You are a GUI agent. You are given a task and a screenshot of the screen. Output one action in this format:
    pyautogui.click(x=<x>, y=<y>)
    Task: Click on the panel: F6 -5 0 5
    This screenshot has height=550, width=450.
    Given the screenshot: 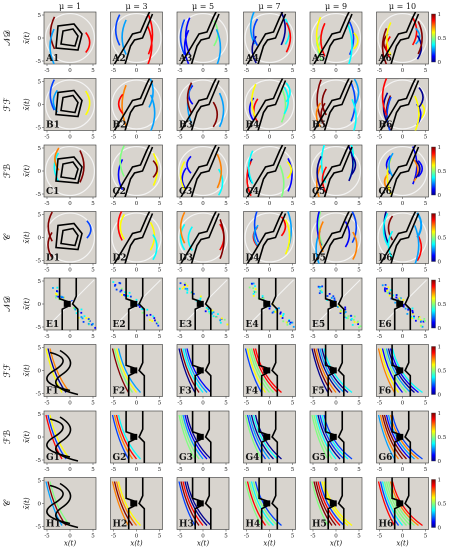 What is the action you would take?
    pyautogui.click(x=402, y=375)
    